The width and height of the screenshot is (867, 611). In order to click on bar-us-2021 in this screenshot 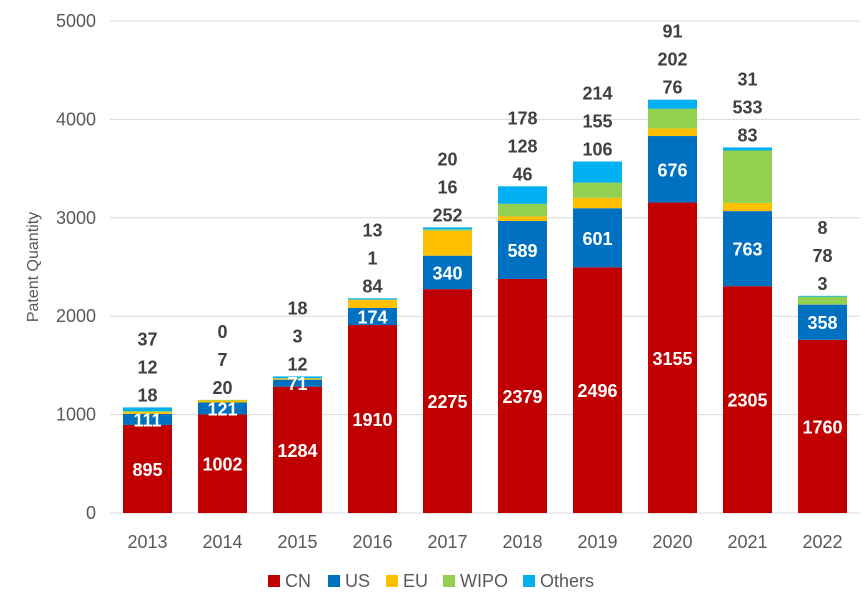, I will do `click(747, 249)`.